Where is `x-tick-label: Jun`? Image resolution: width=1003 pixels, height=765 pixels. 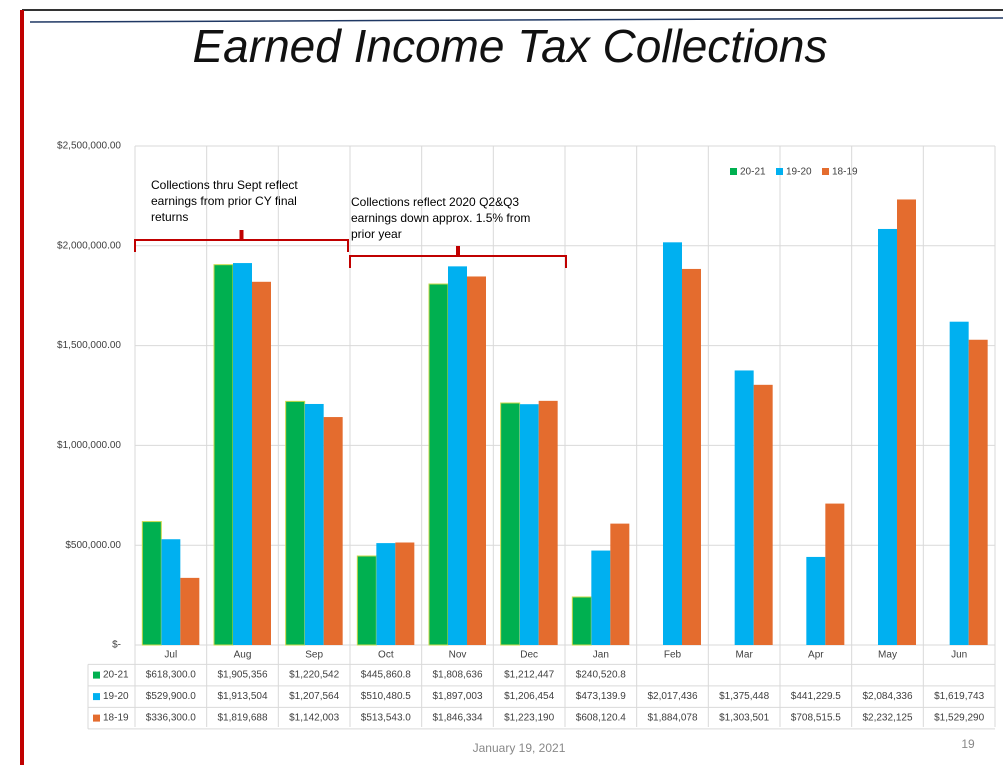 x-tick-label: Jun is located at coordinates (959, 655).